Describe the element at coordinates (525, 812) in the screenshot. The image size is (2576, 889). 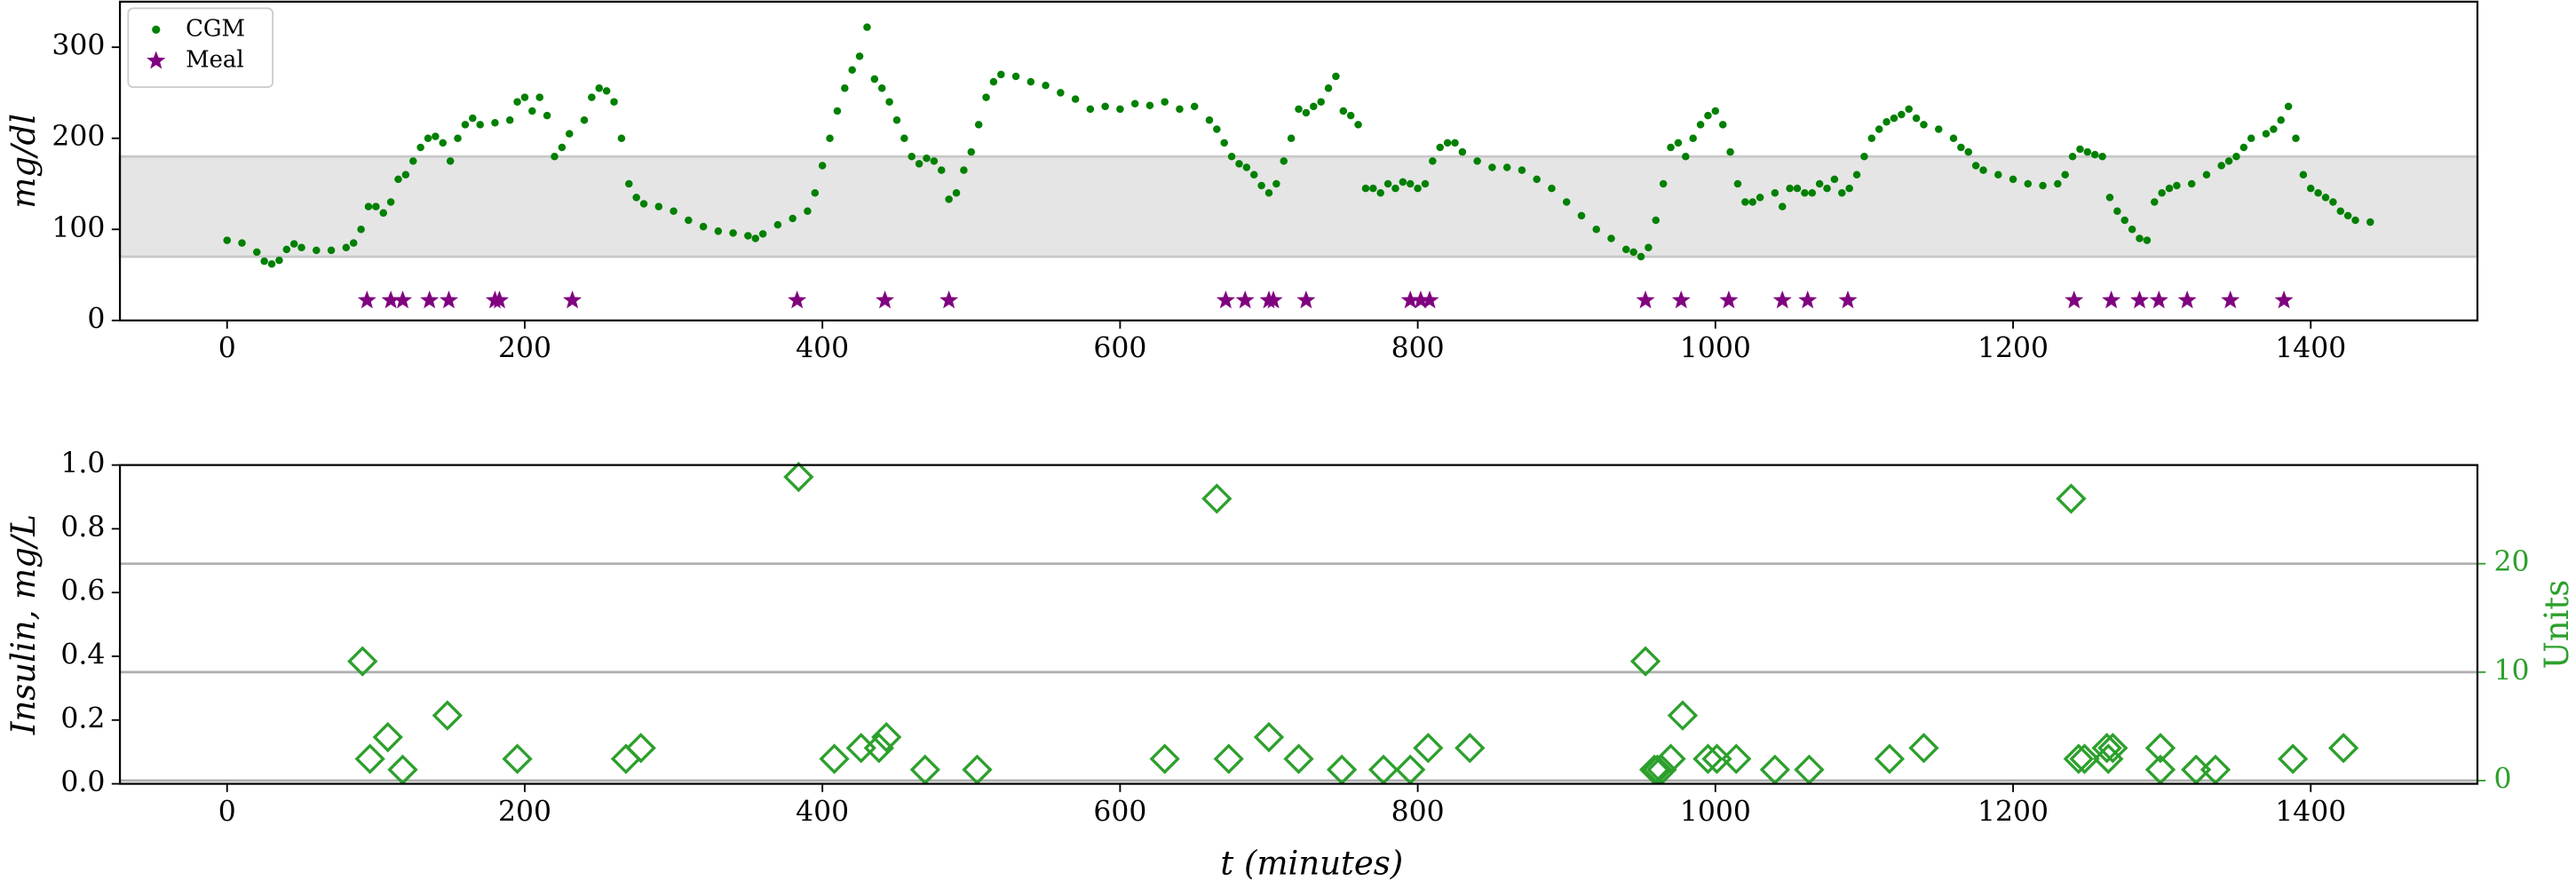
I see `x-tick-label: 200` at that location.